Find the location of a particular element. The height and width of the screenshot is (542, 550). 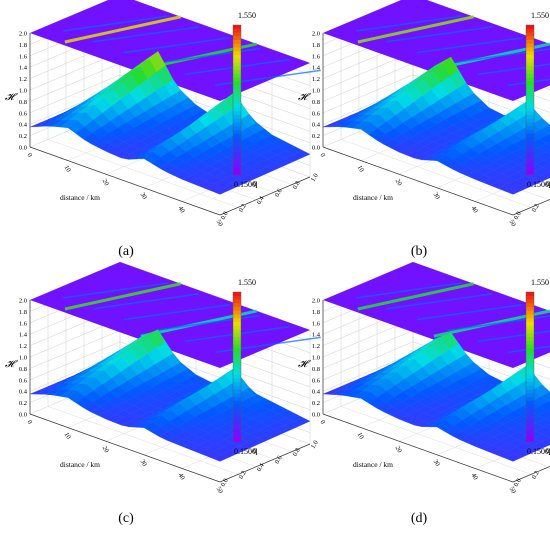

panel-label-d: (d) is located at coordinates (419, 518).